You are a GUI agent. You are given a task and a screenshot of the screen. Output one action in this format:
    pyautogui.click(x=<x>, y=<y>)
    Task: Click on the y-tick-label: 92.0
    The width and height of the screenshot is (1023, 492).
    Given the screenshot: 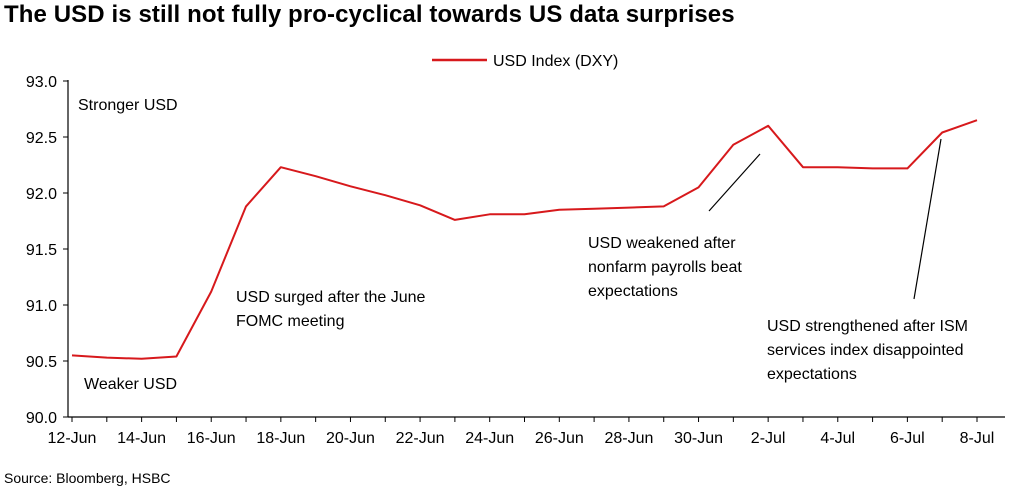 What is the action you would take?
    pyautogui.click(x=41, y=194)
    